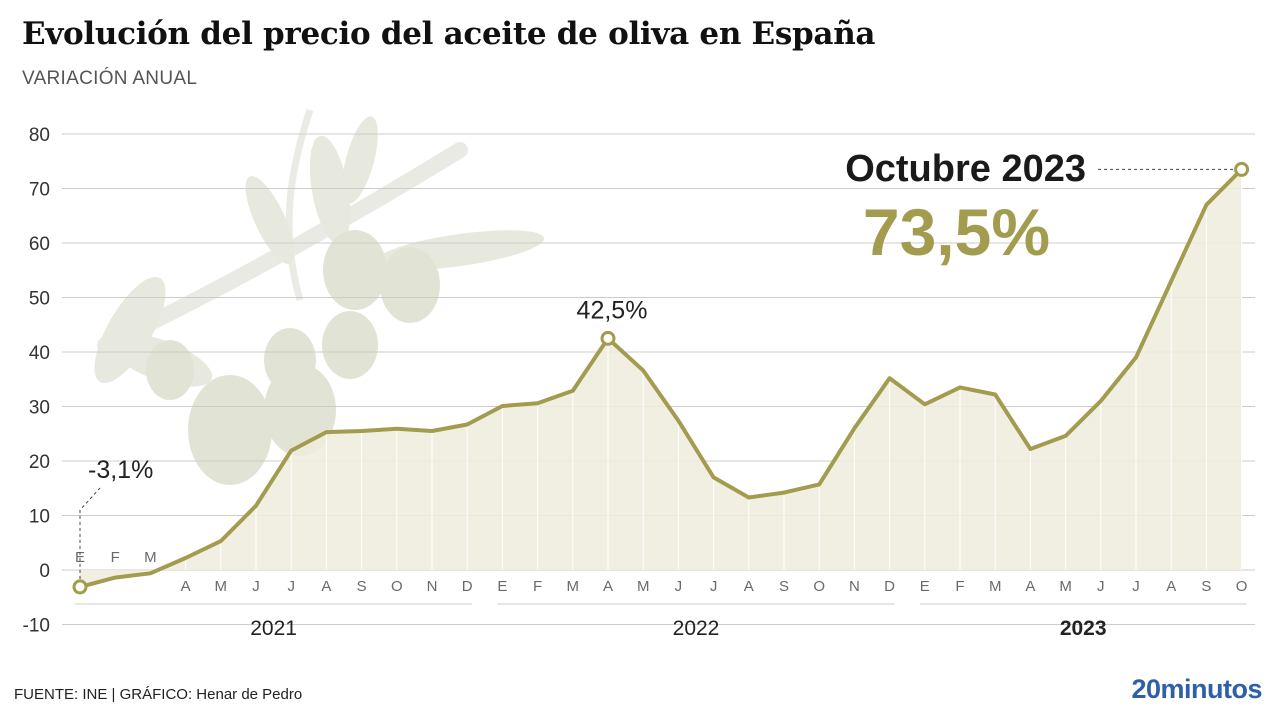  I want to click on olive-twig, so click(299, 204).